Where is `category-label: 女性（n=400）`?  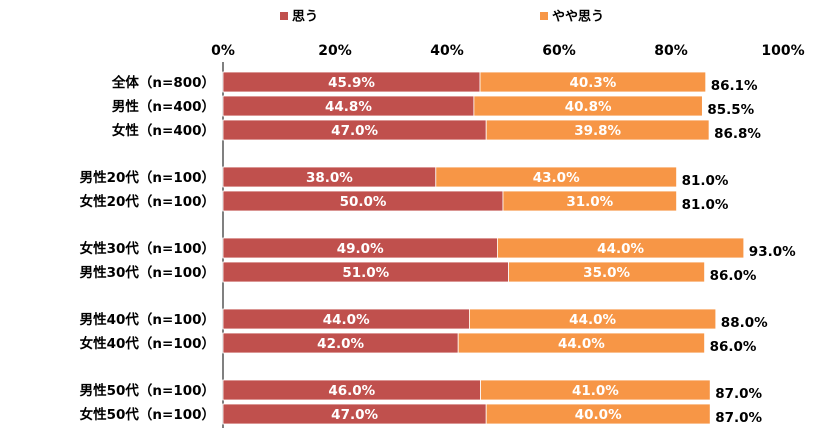
category-label: 女性（n=400） is located at coordinates (163, 130).